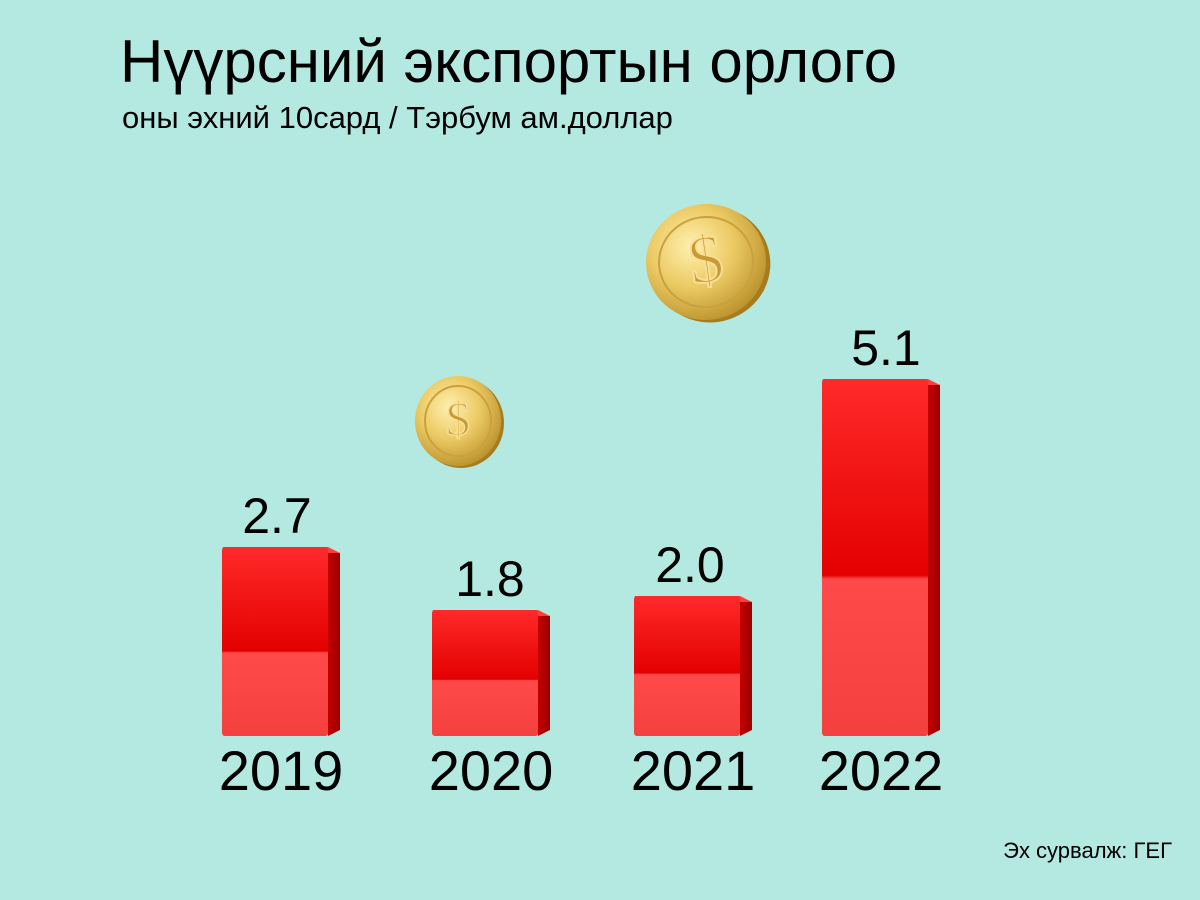 This screenshot has height=900, width=1200. Describe the element at coordinates (277, 516) in the screenshot. I see `value-label: 2.7` at that location.